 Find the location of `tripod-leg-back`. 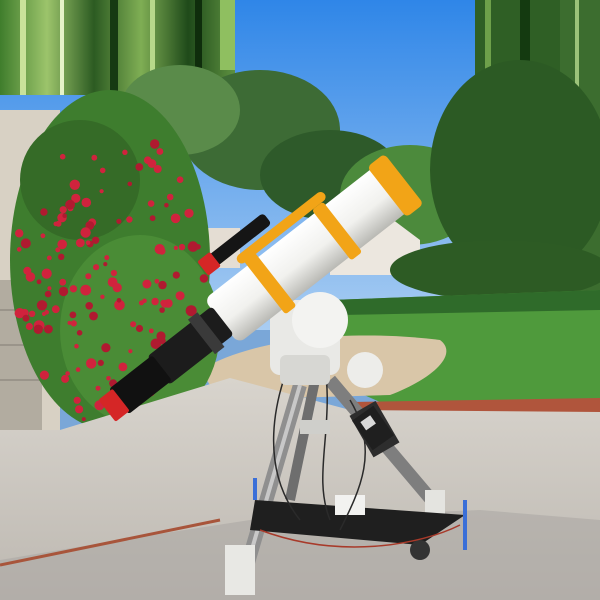

tripod-leg-back is located at coordinates (302, 440).